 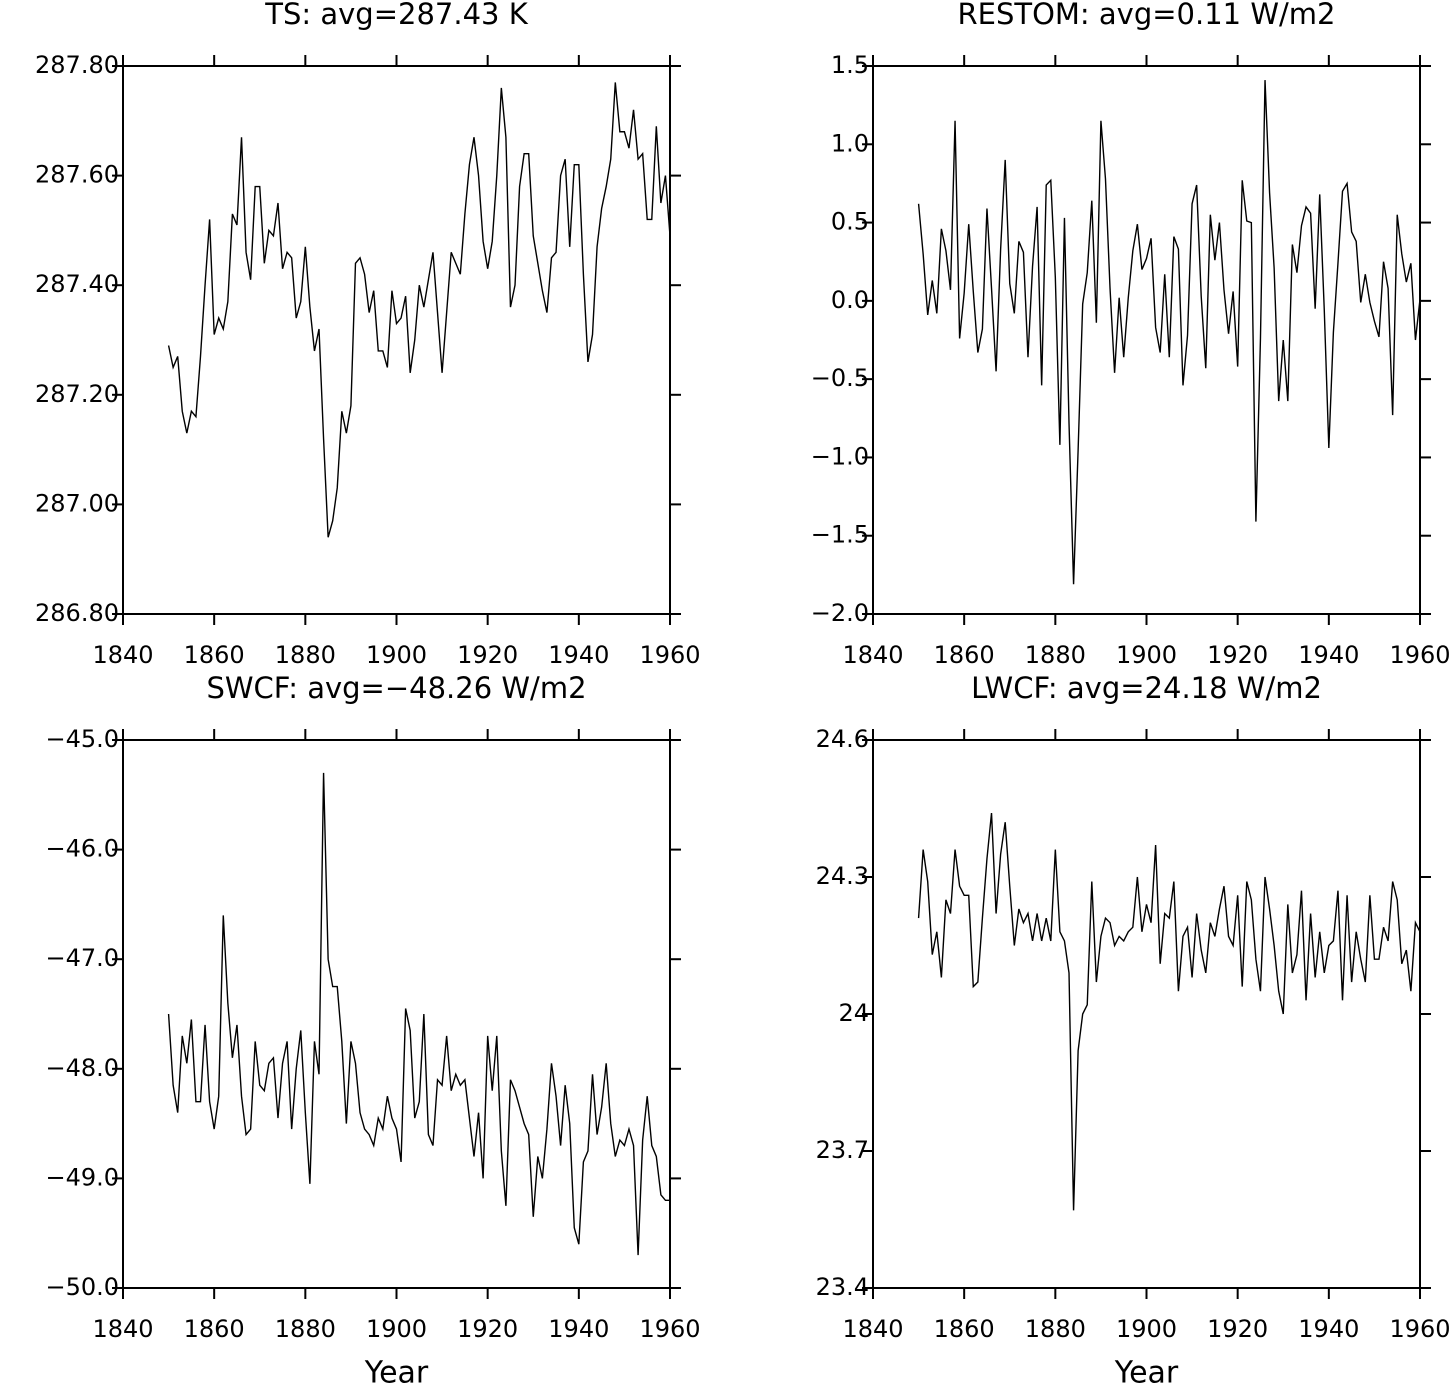 I want to click on y-tick-label: 287.00, so click(x=77, y=503).